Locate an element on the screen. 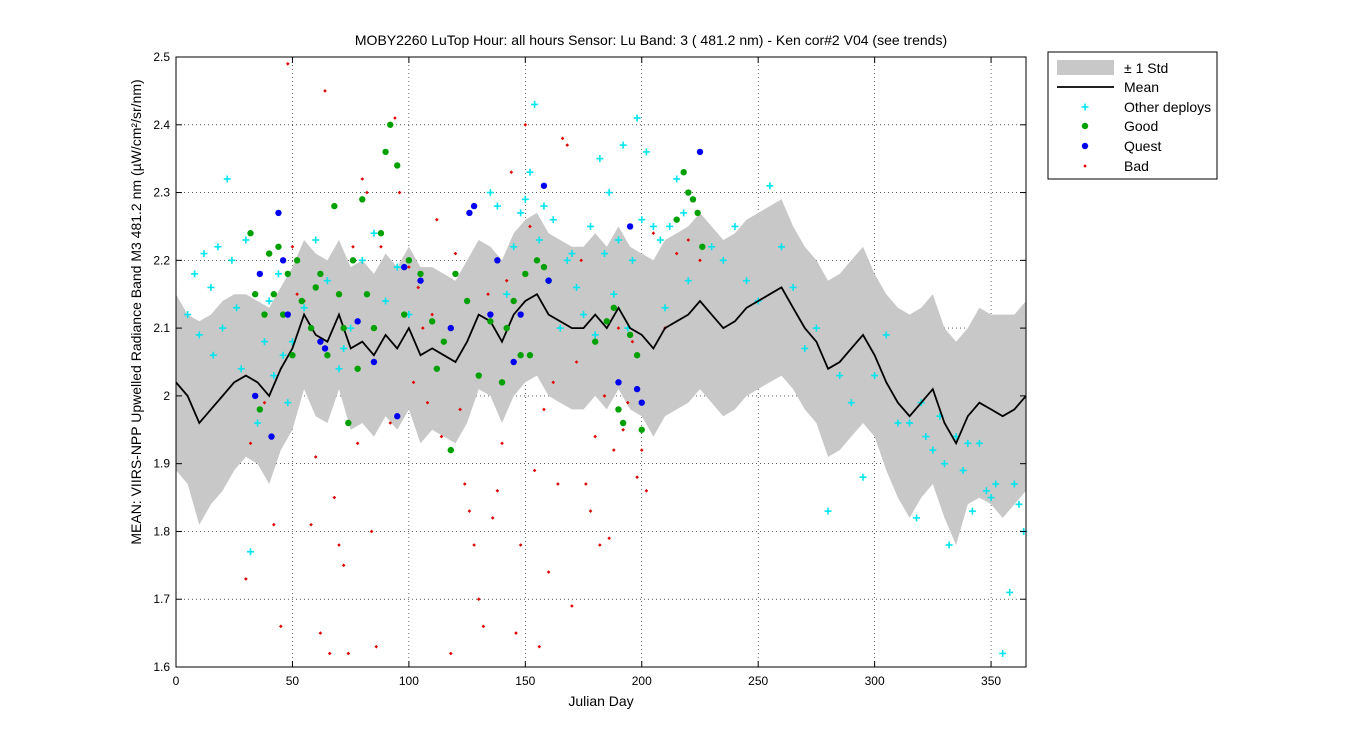  legend-quest-label: Quest is located at coordinates (1142, 146).